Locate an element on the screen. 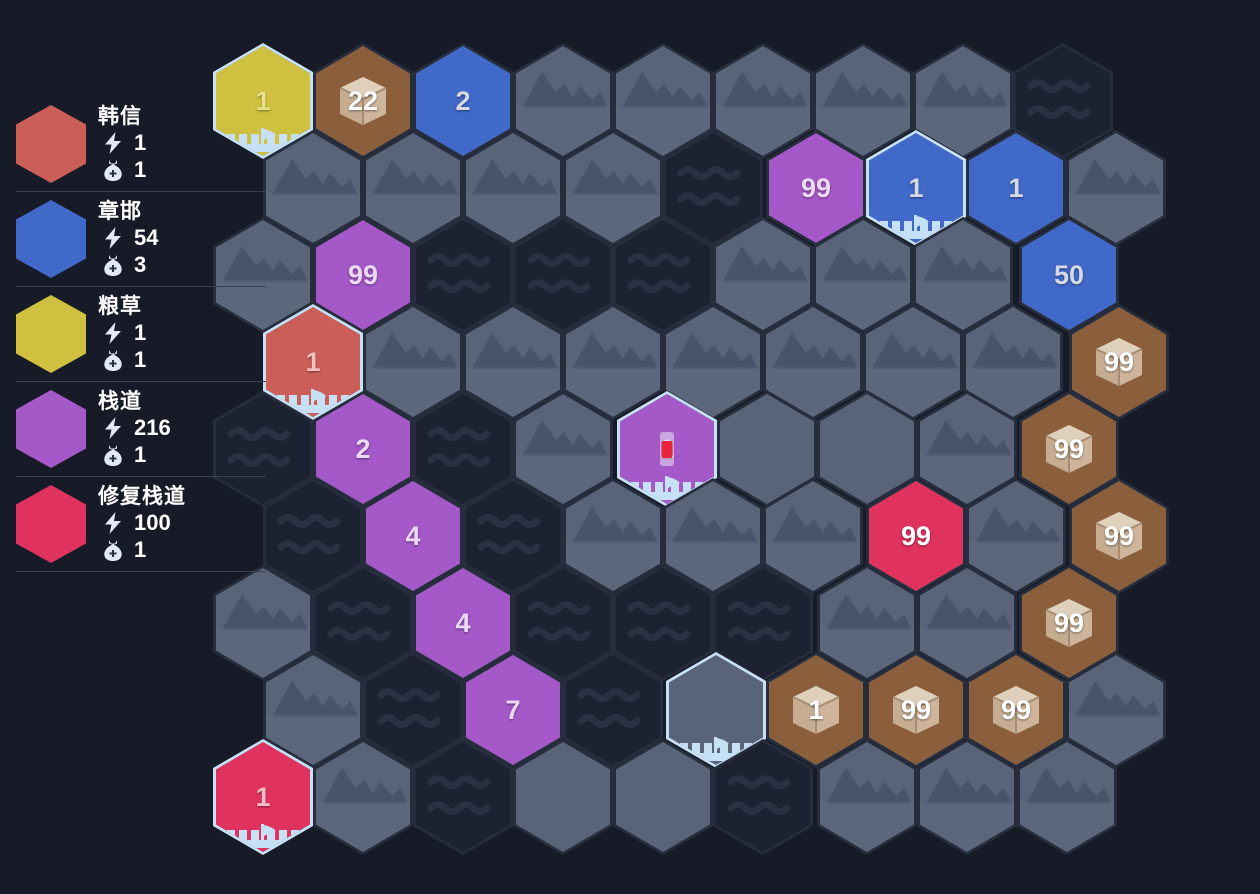 The height and width of the screenshot is (894, 1260). legend-row: 粮草 1 1 is located at coordinates (141, 334).